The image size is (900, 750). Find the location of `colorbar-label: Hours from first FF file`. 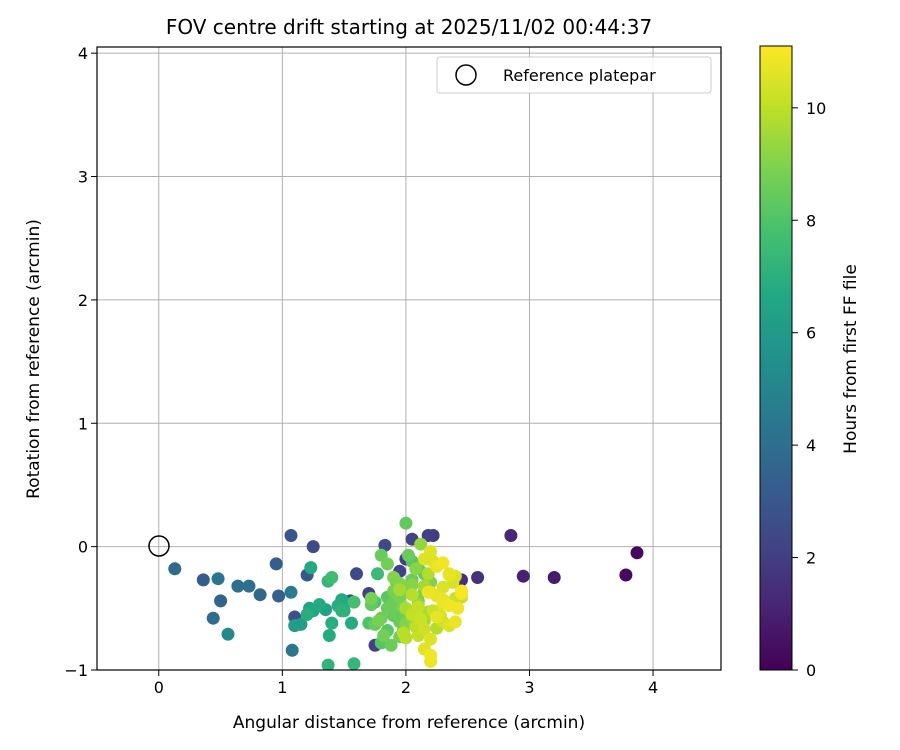

colorbar-label: Hours from first FF file is located at coordinates (851, 359).